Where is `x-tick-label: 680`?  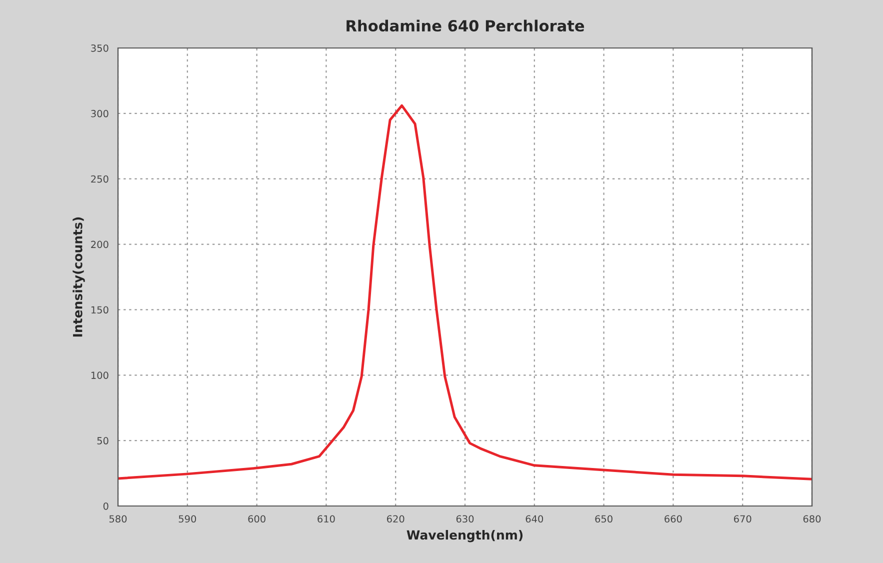
x-tick-label: 680 is located at coordinates (812, 519).